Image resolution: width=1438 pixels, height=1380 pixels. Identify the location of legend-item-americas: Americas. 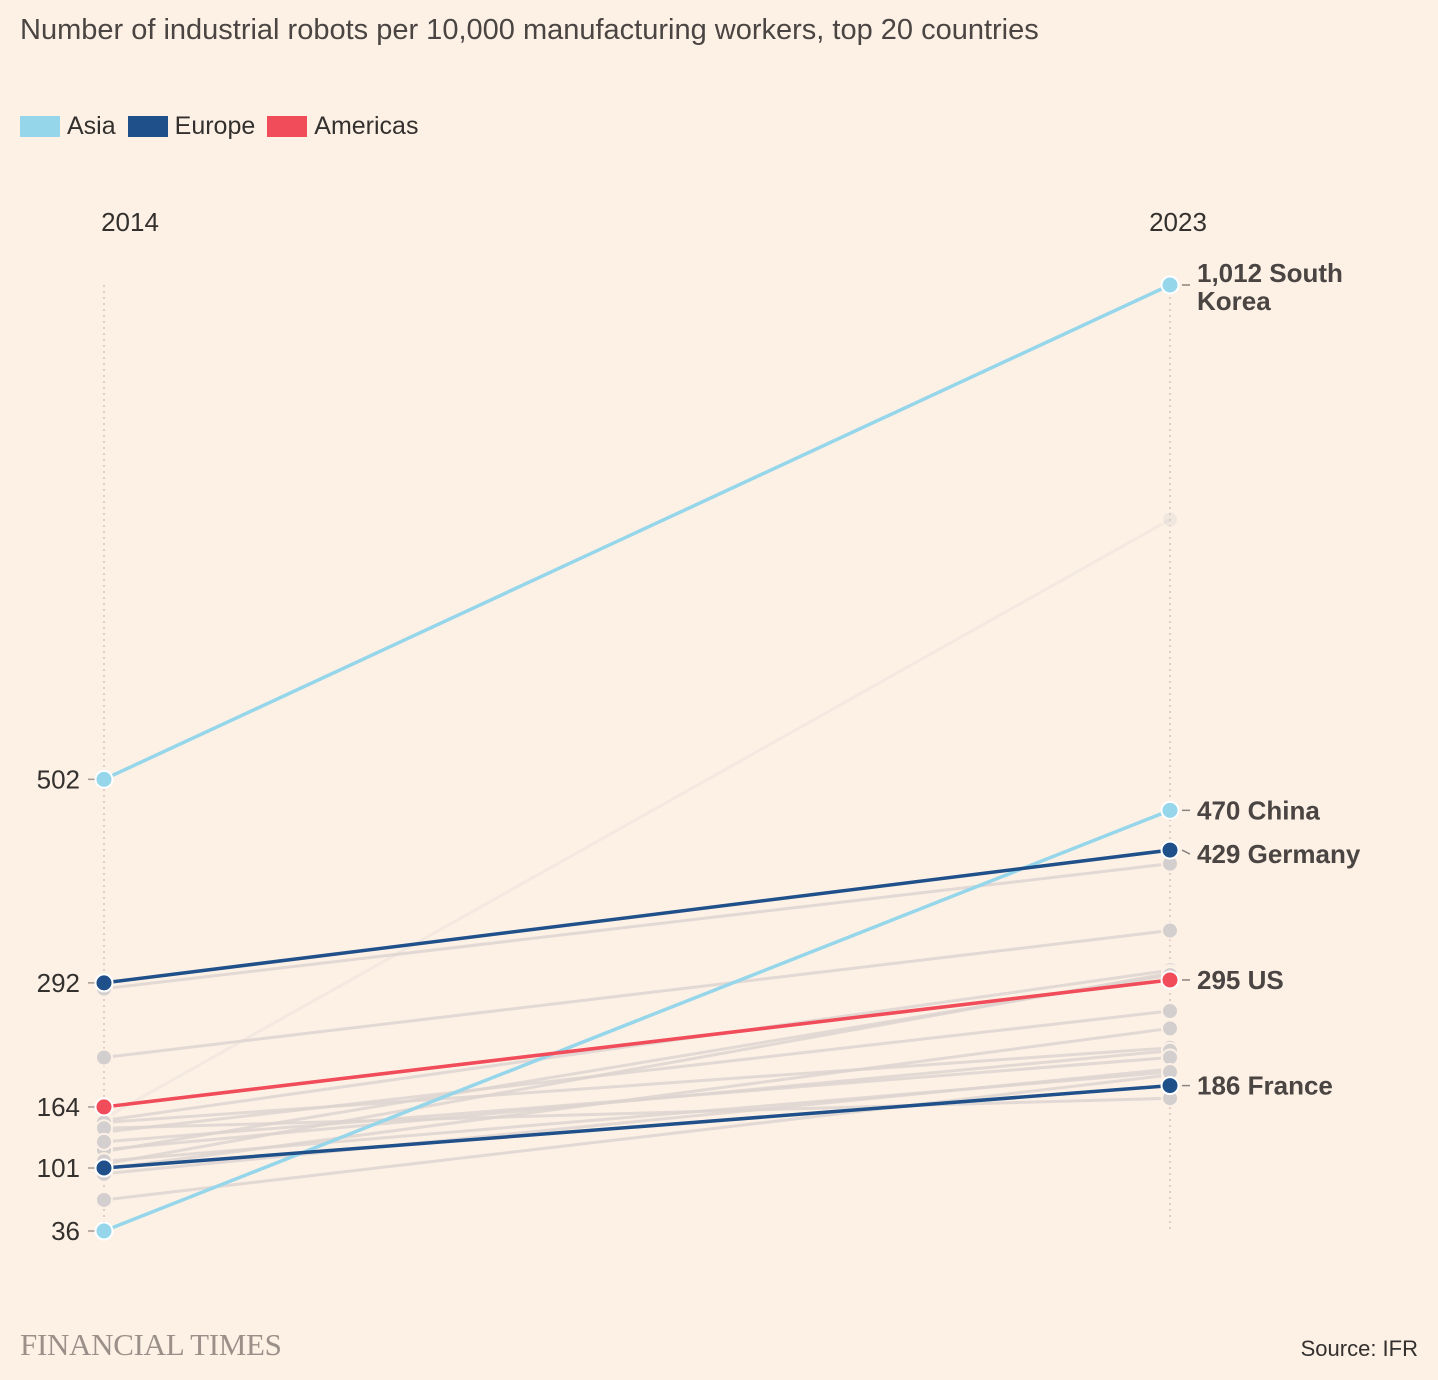
(342, 126).